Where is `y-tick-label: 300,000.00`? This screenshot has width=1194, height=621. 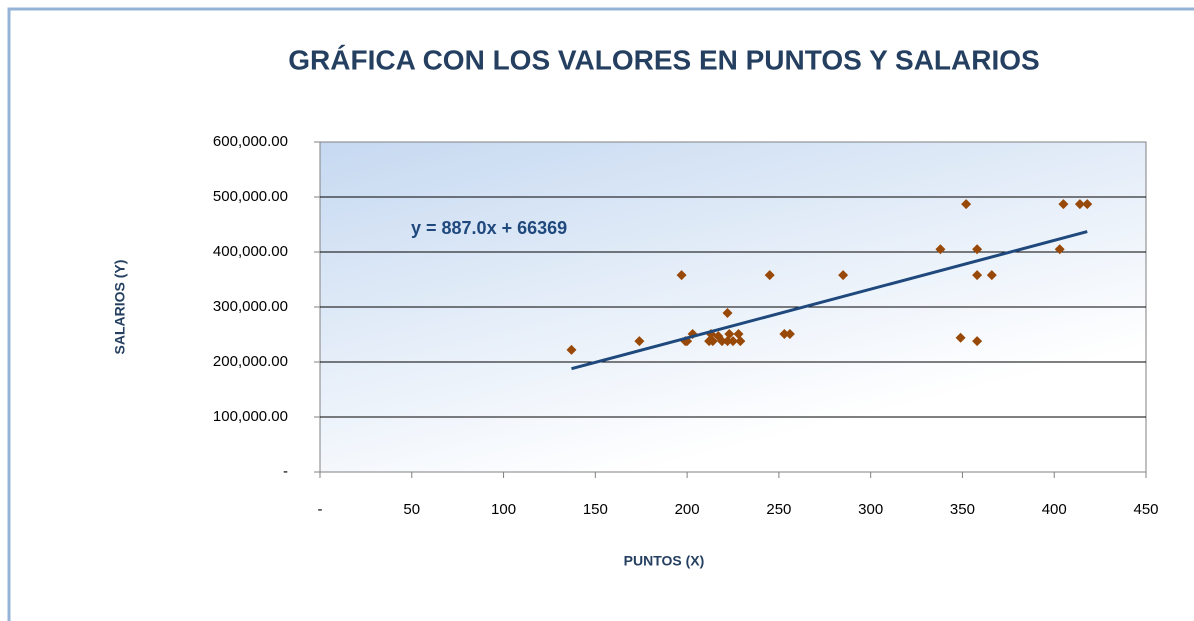 y-tick-label: 300,000.00 is located at coordinates (250, 306).